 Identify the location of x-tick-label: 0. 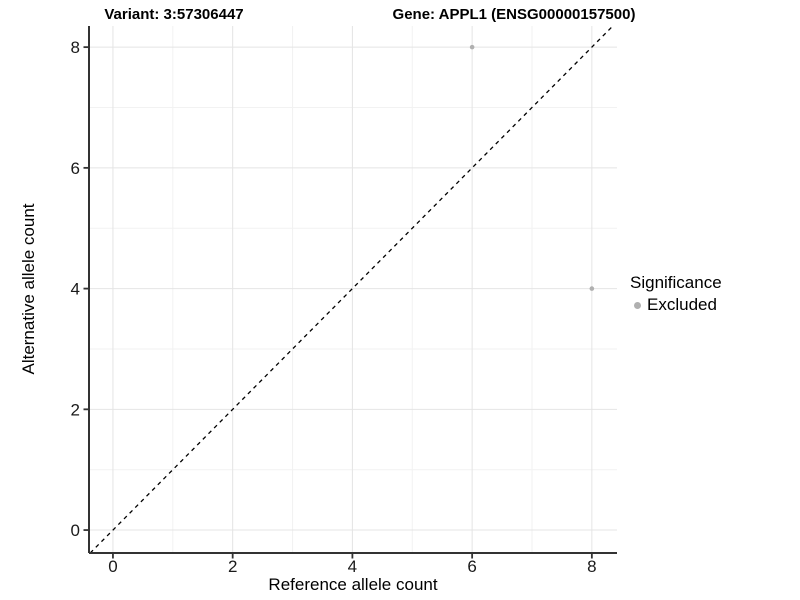
(112, 566).